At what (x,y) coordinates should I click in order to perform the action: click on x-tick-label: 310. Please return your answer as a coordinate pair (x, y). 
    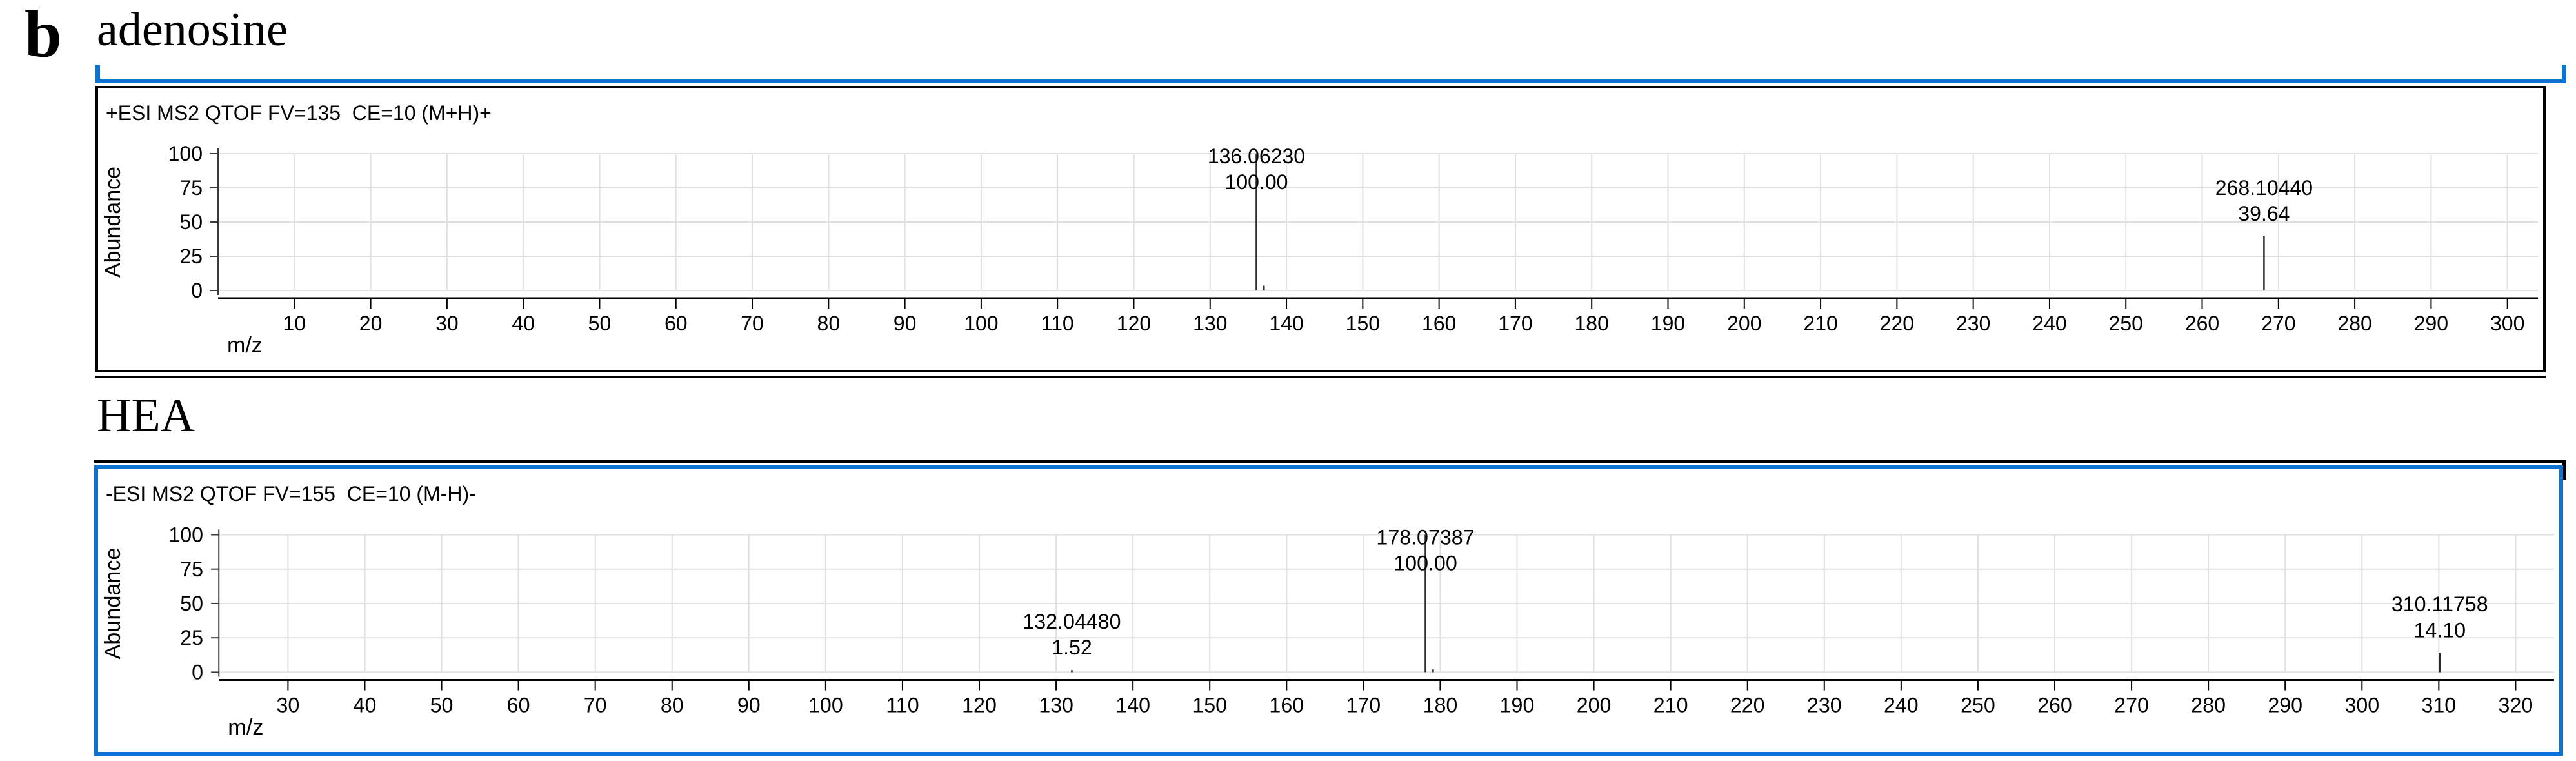
    Looking at the image, I should click on (2438, 705).